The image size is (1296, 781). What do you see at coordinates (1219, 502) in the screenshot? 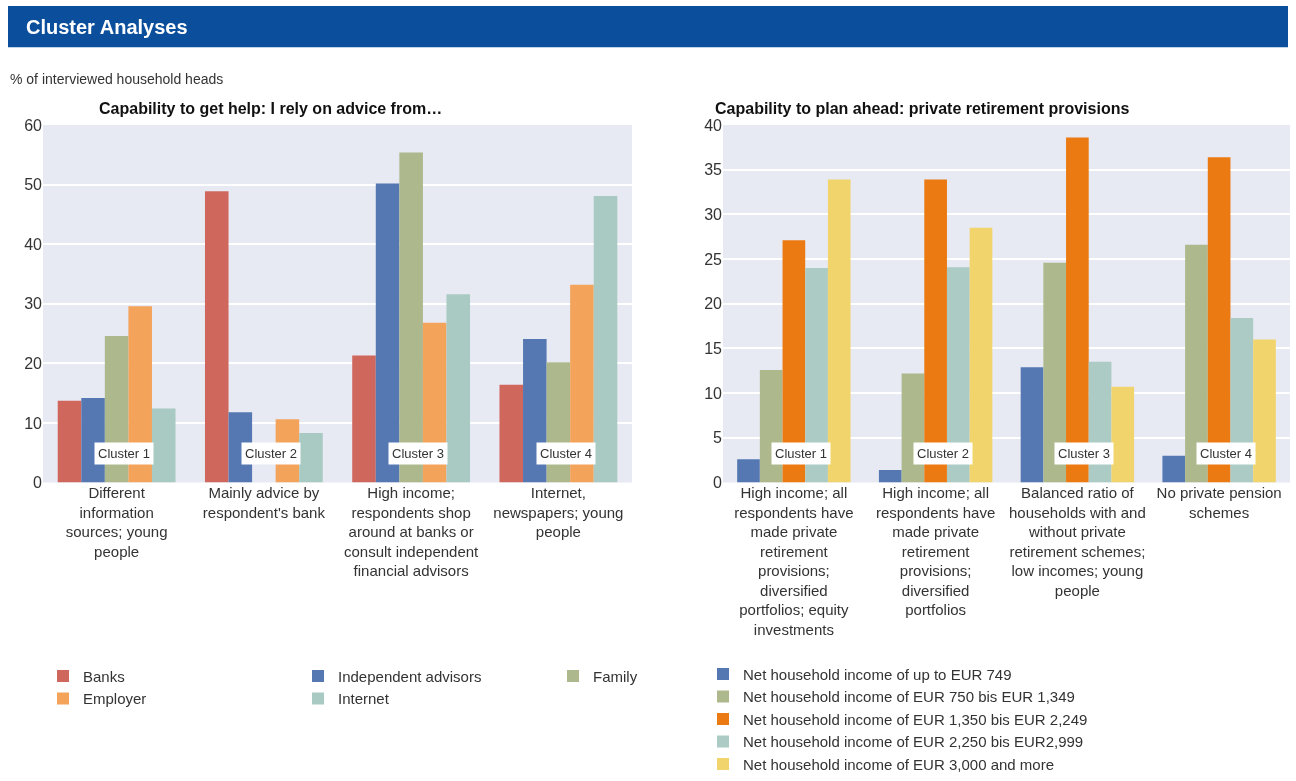
I see `x-tick-label: No private pension schemes` at bounding box center [1219, 502].